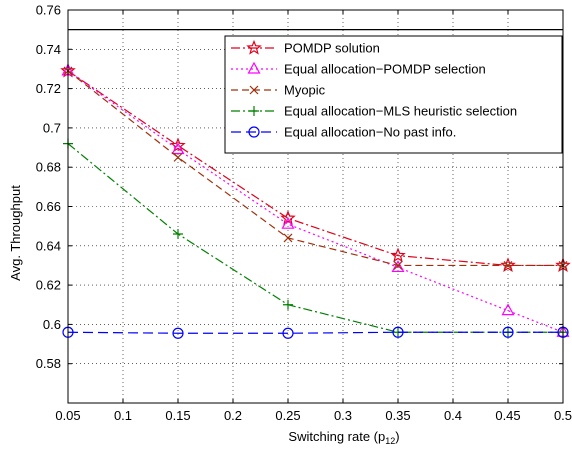  What do you see at coordinates (507, 415) in the screenshot?
I see `x-tick-label: 0.45` at bounding box center [507, 415].